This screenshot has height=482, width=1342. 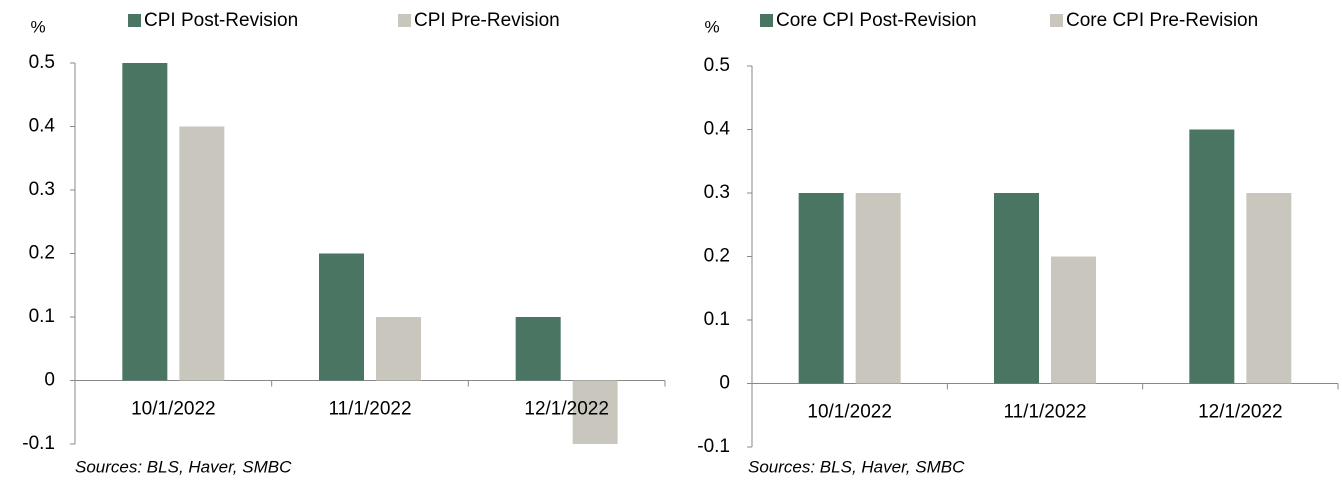 What do you see at coordinates (221, 20) in the screenshot?
I see `legend-label: CPI Post-Revision` at bounding box center [221, 20].